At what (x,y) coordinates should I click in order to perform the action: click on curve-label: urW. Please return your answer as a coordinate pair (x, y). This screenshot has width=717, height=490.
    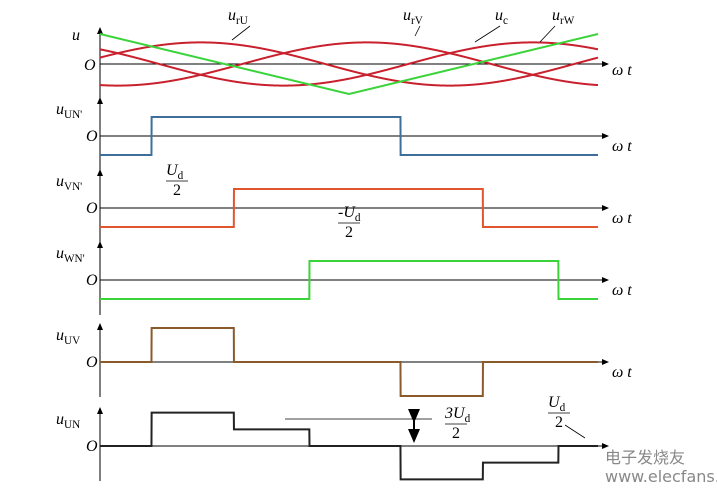
    Looking at the image, I should click on (563, 17).